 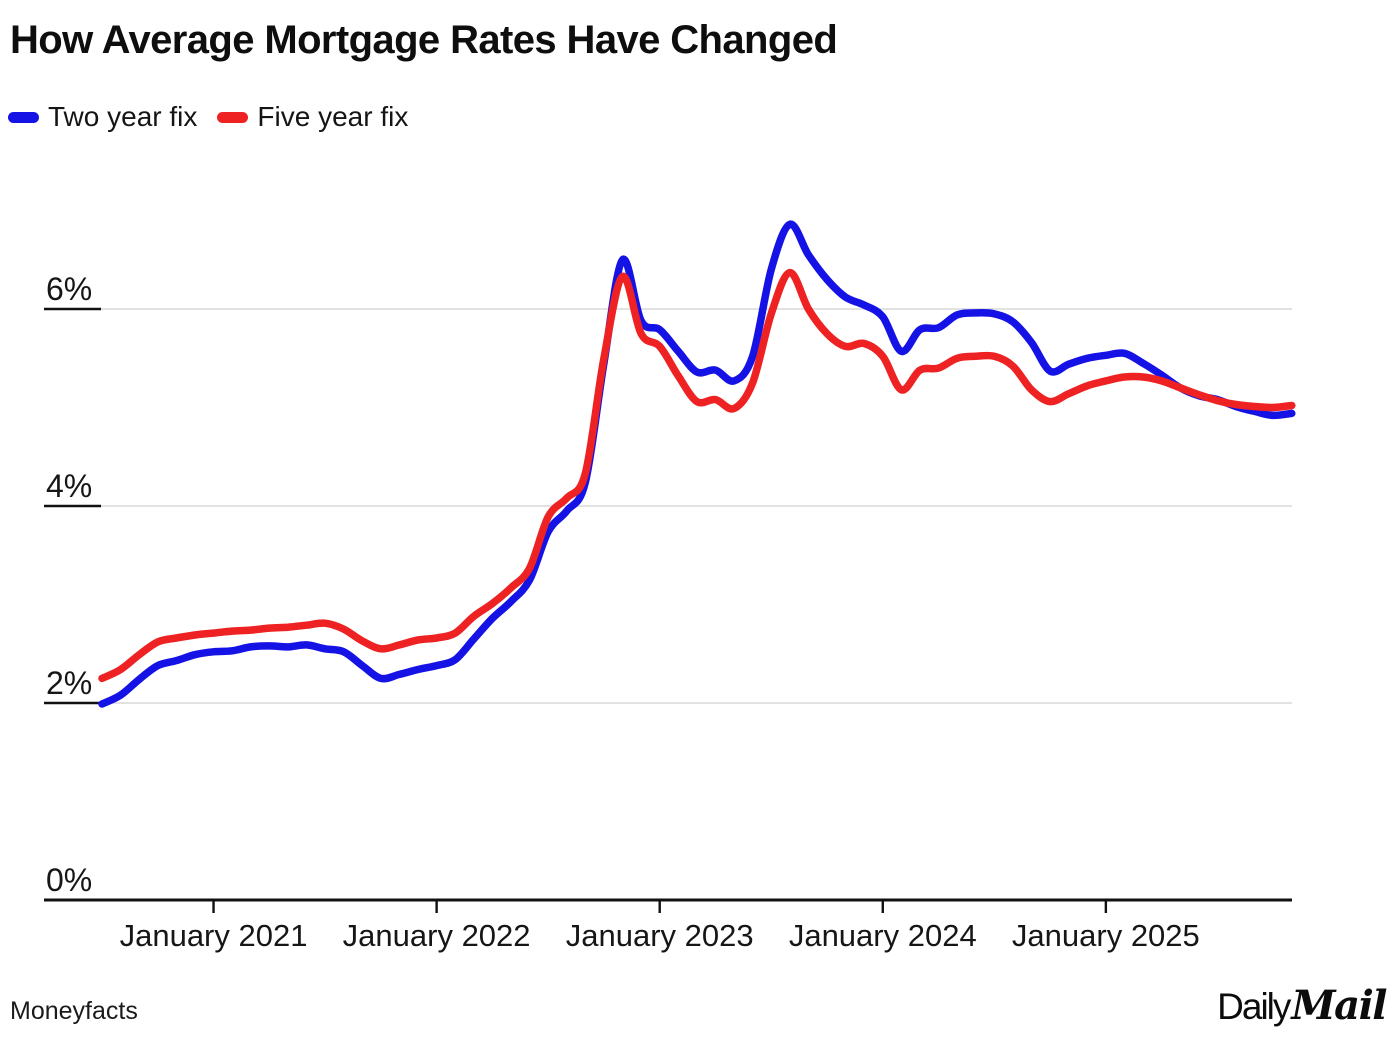 I want to click on x-tick-label: January 2023, so click(x=660, y=935).